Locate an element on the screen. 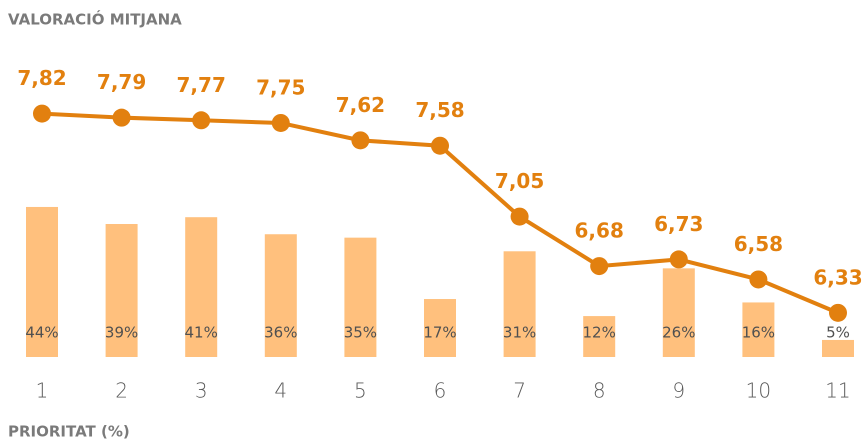  line-value-label: 6,33 is located at coordinates (837, 277).